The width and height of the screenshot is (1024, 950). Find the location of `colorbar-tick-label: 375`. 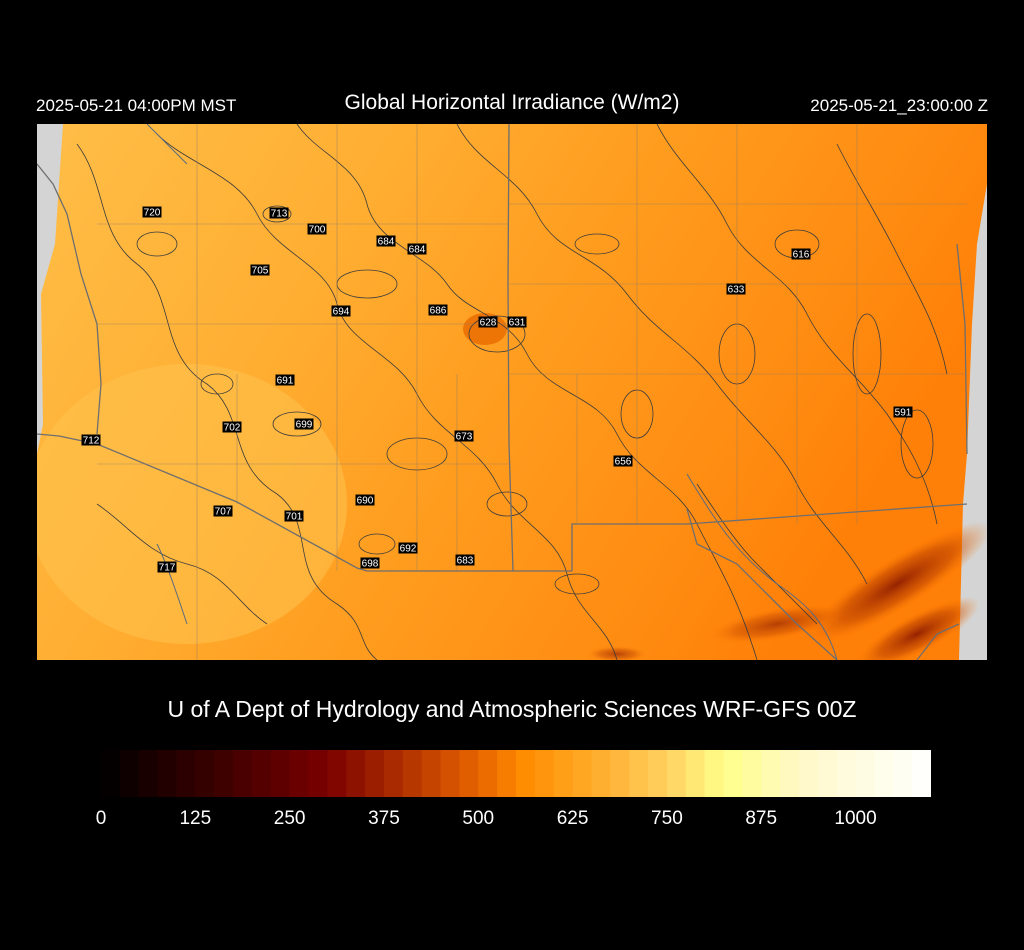

colorbar-tick-label: 375 is located at coordinates (384, 818).